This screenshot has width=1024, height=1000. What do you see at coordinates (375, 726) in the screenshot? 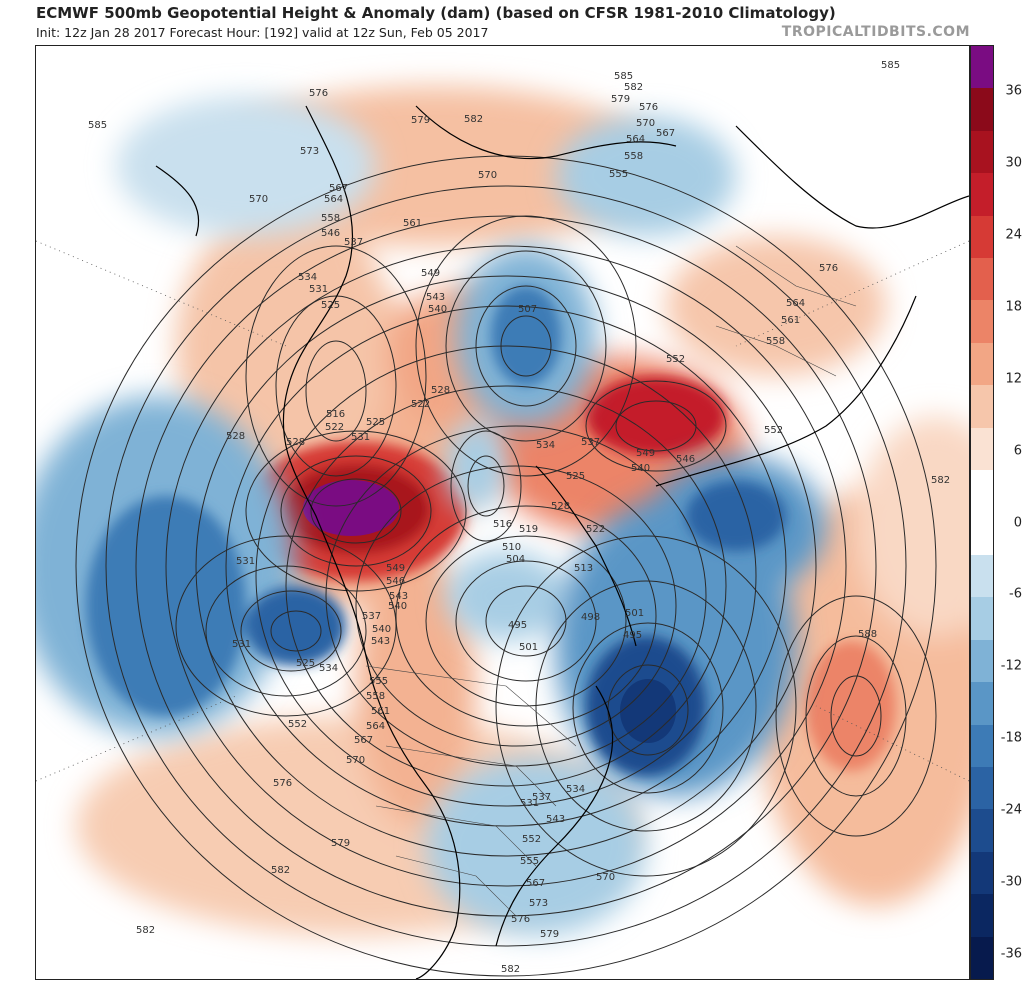
I see `contour-label: 564` at bounding box center [375, 726].